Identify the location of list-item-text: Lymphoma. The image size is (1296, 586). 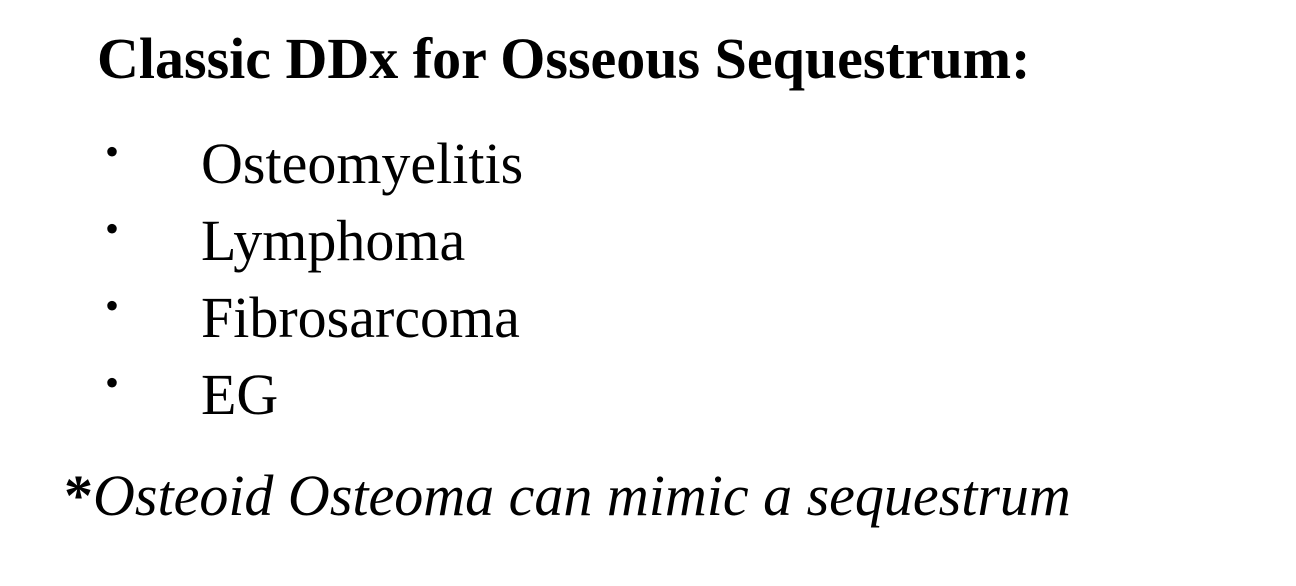
(333, 240).